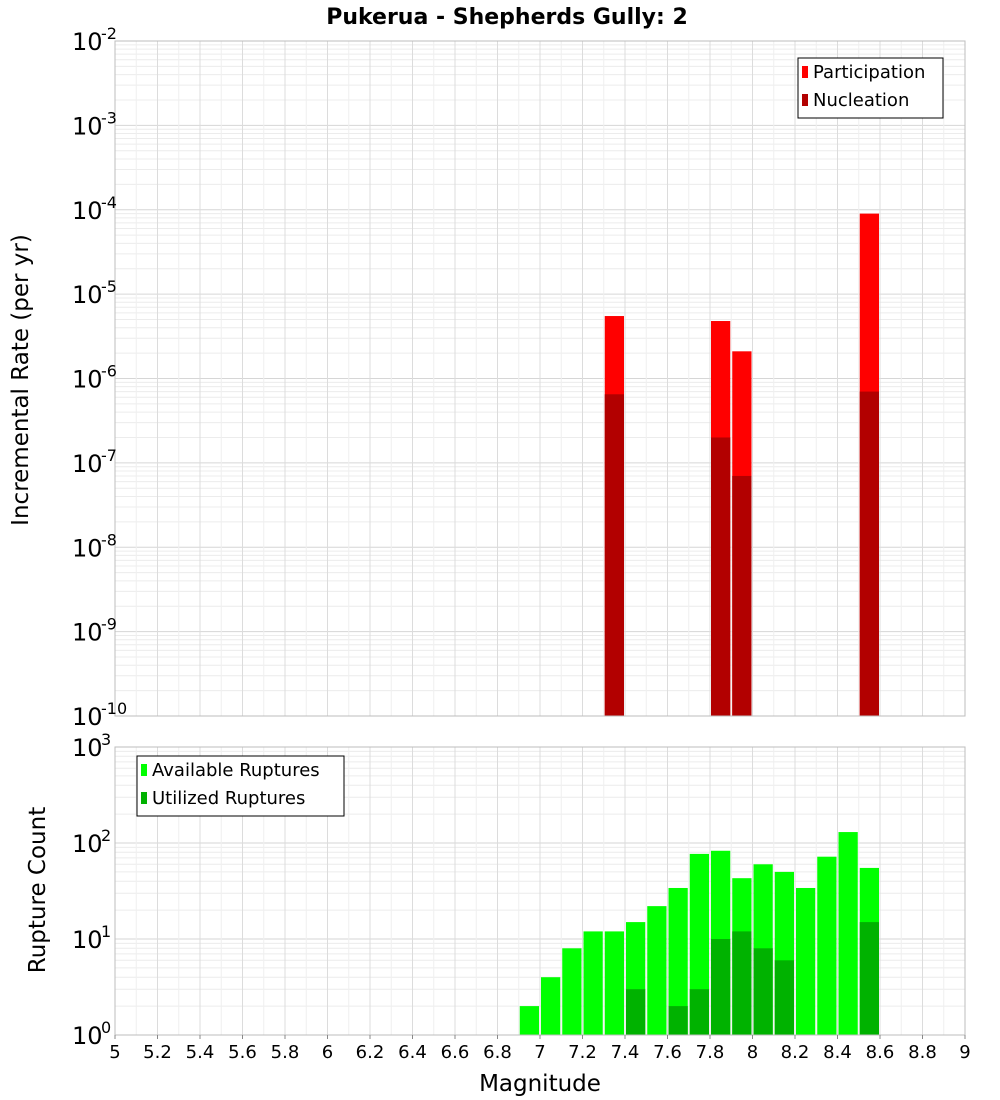 Image resolution: width=1000 pixels, height=1100 pixels. What do you see at coordinates (625, 1052) in the screenshot?
I see `x-tick-label: 7.4` at bounding box center [625, 1052].